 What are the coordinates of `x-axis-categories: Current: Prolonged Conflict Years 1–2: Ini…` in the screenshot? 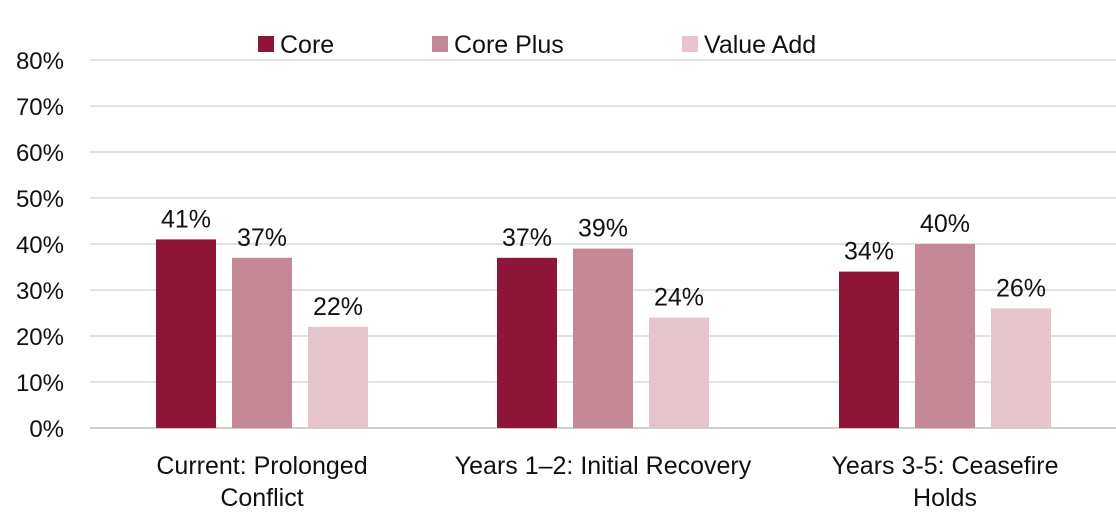 It's located at (607, 482).